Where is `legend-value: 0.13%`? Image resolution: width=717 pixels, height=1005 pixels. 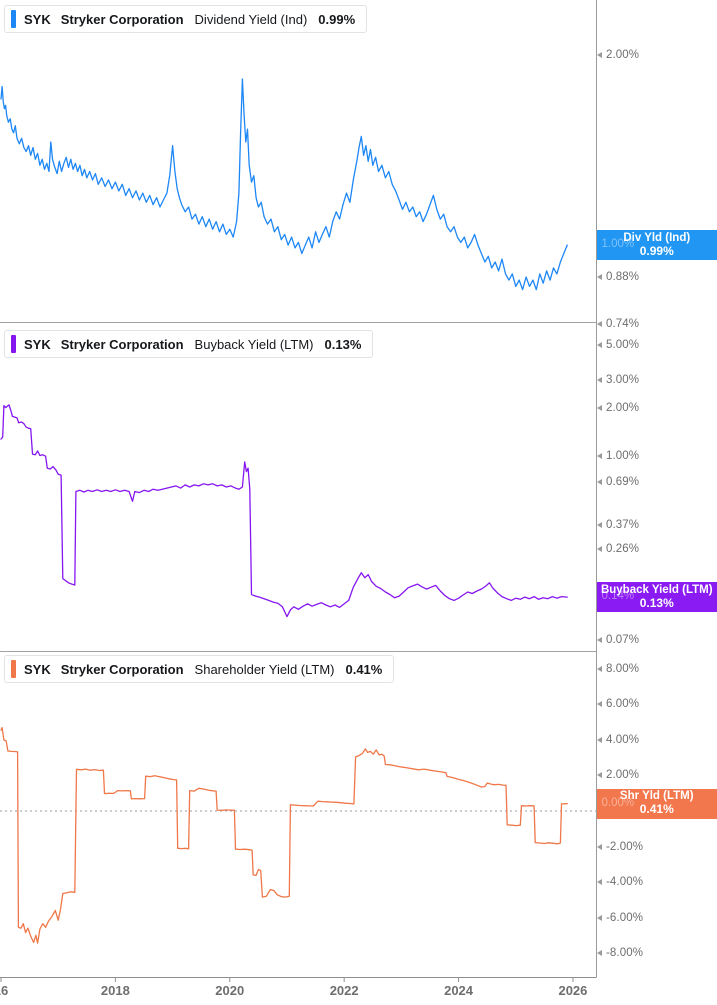
legend-value: 0.13% is located at coordinates (343, 344).